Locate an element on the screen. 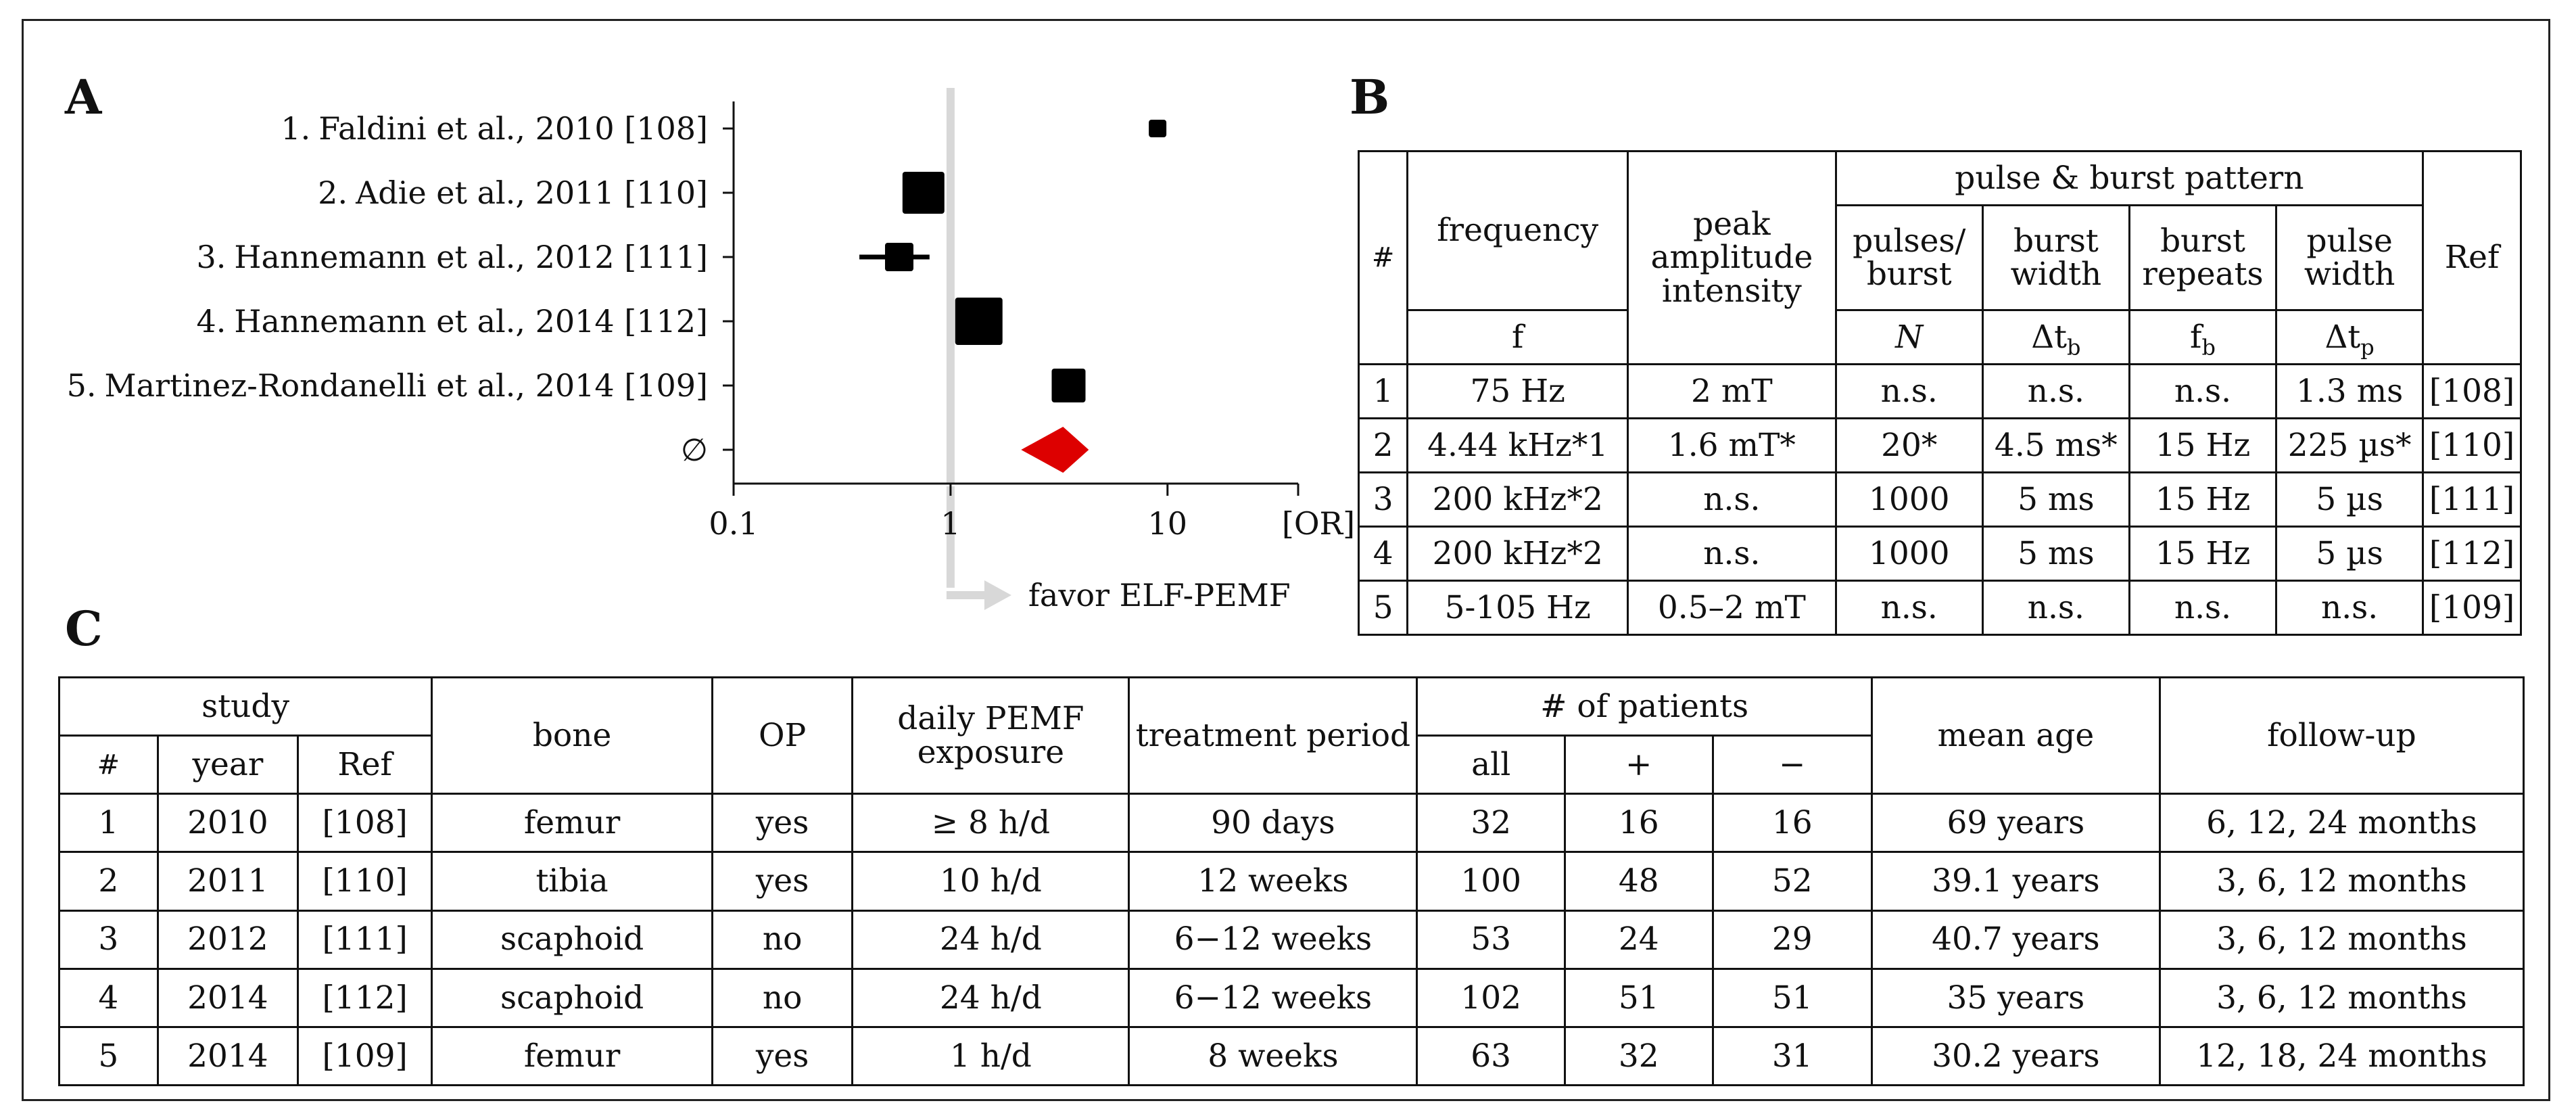  table-cell: 31 is located at coordinates (1792, 1056).